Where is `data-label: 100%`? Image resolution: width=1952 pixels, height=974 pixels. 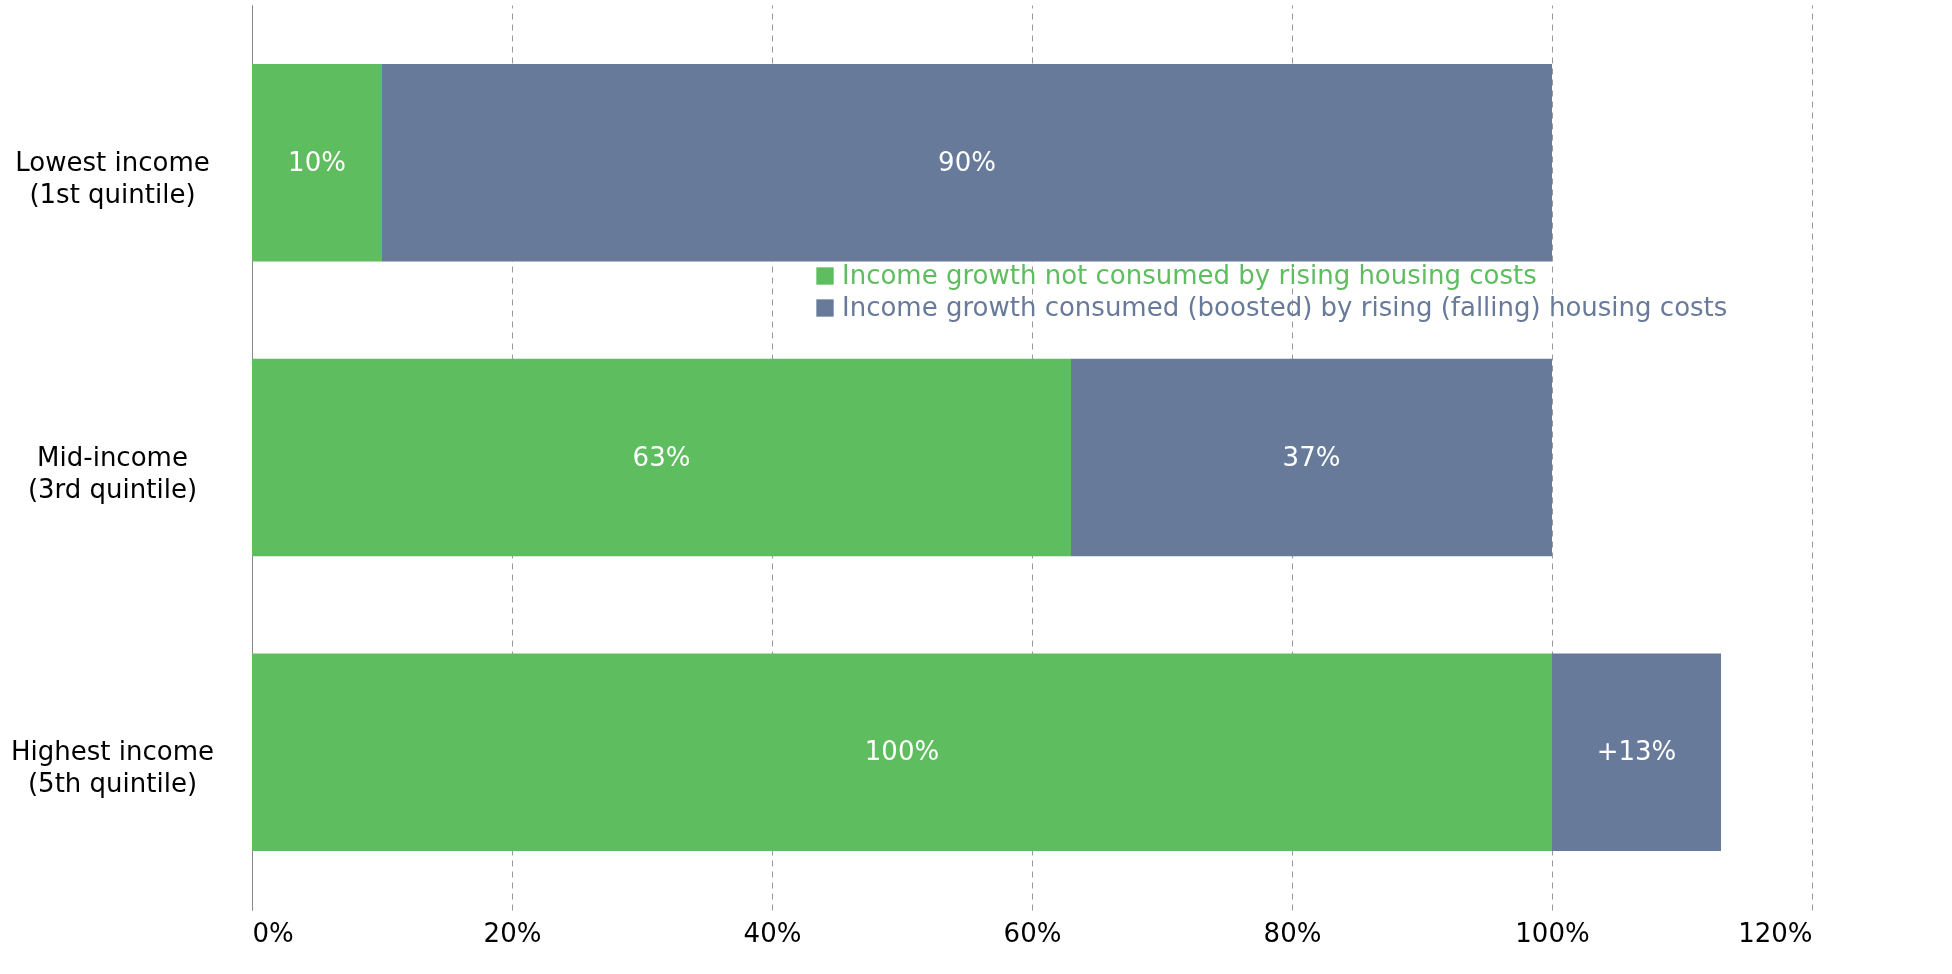 data-label: 100% is located at coordinates (902, 751).